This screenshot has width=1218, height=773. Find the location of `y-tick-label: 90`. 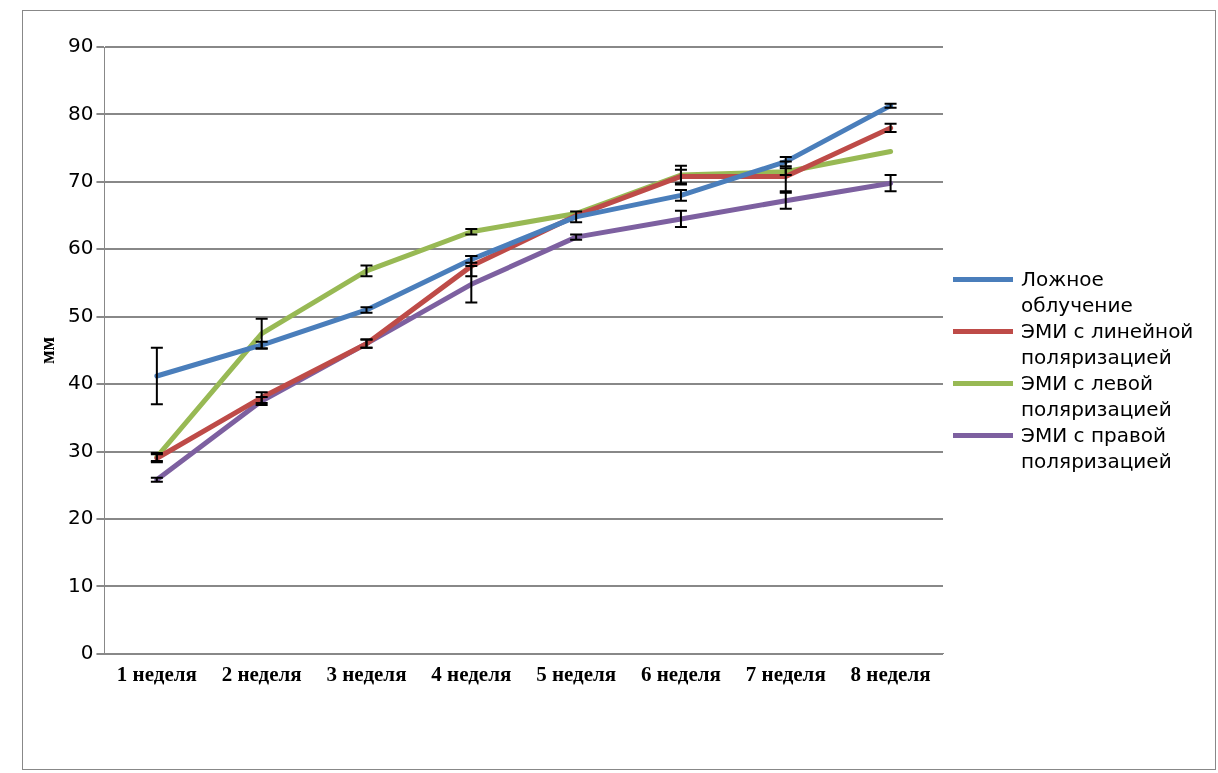

y-tick-label: 90 is located at coordinates (81, 45).